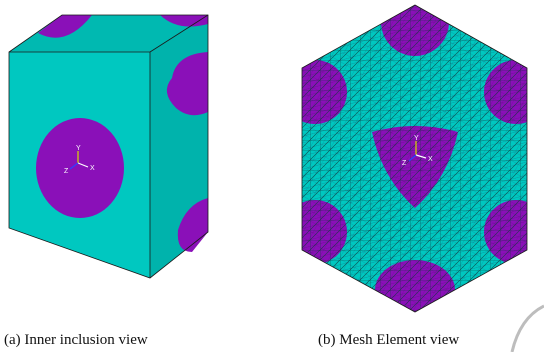  What do you see at coordinates (187, 84) in the screenshot?
I see `inclusion-right-upper` at bounding box center [187, 84].